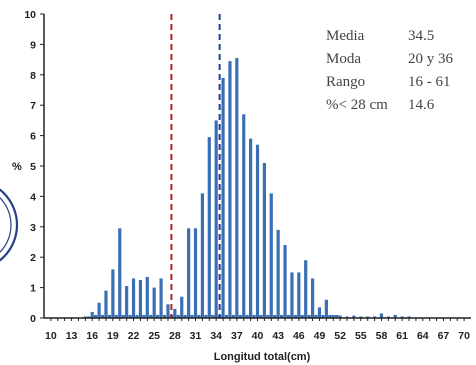 Image resolution: width=476 pixels, height=365 pixels. I want to click on stats-label-mode: Moda, so click(343, 59).